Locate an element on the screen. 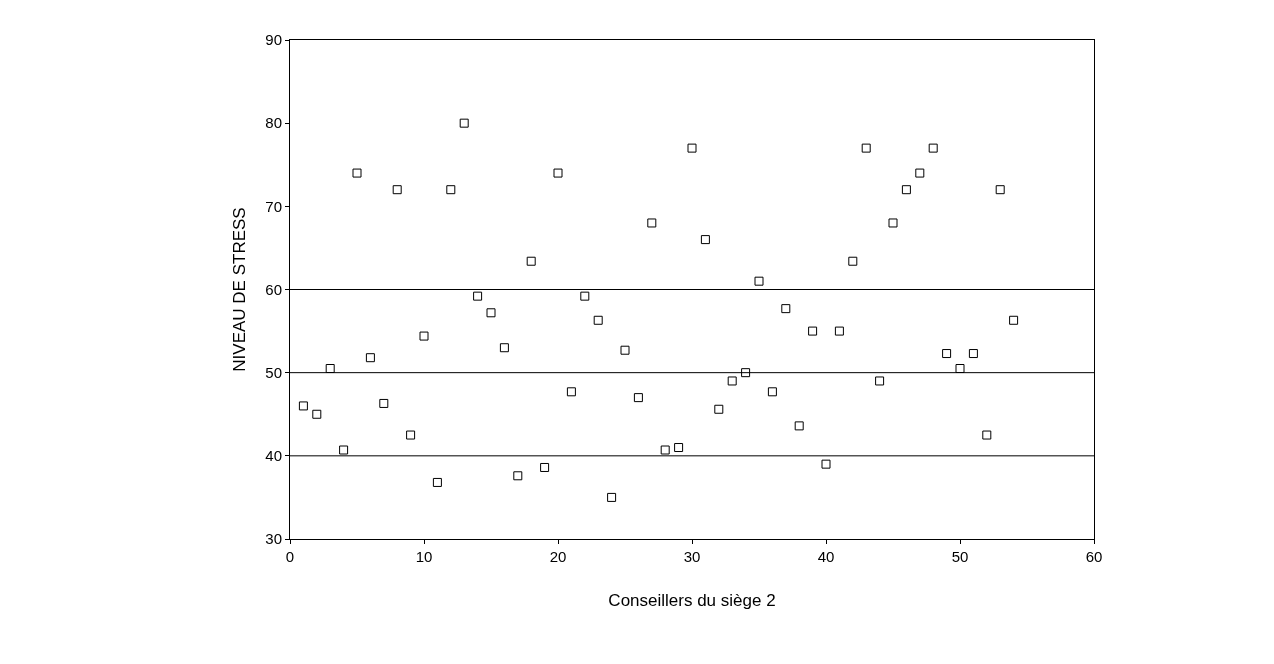 This screenshot has width=1274, height=664. x-tick-label: 30 is located at coordinates (692, 556).